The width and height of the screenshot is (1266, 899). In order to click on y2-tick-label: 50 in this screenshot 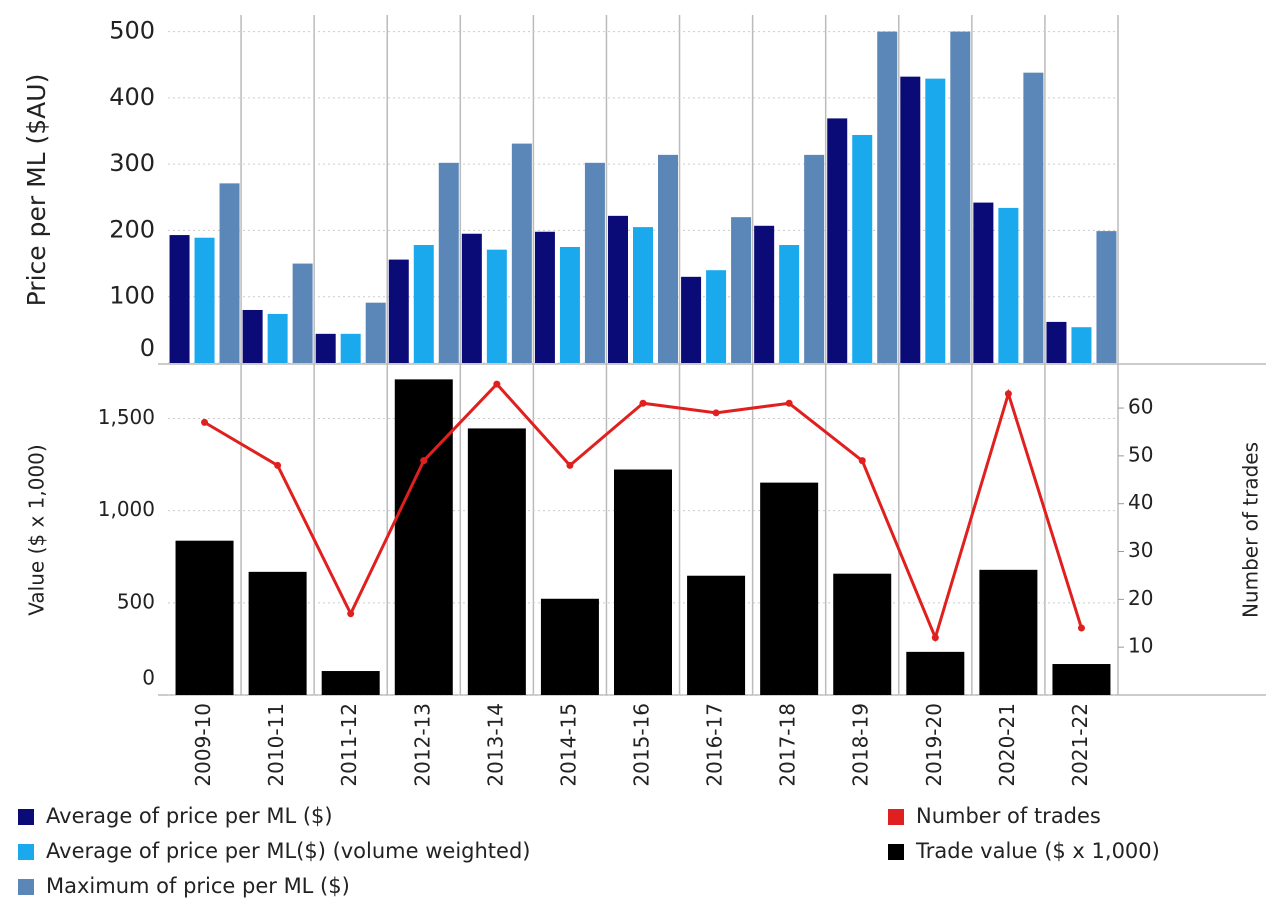, I will do `click(1140, 454)`.